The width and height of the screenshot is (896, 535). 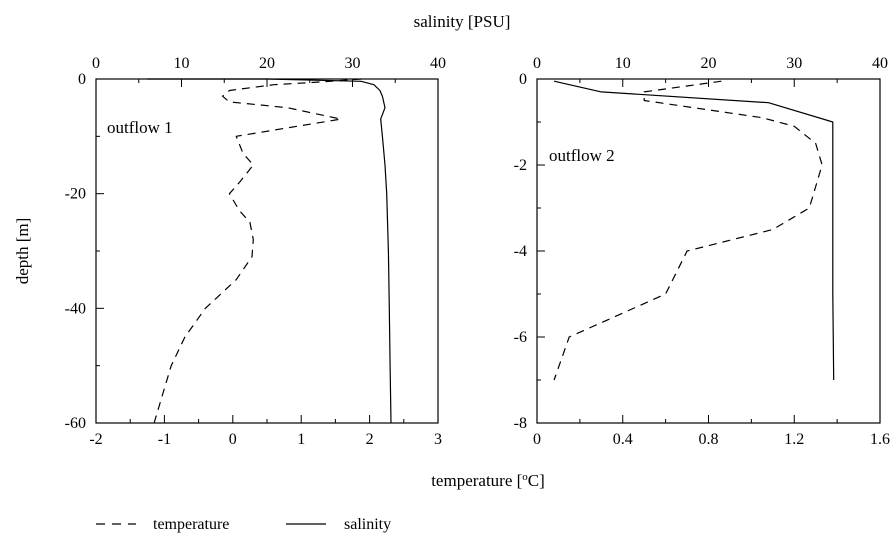 What do you see at coordinates (182, 63) in the screenshot?
I see `panel-1-top-tick-label: 10` at bounding box center [182, 63].